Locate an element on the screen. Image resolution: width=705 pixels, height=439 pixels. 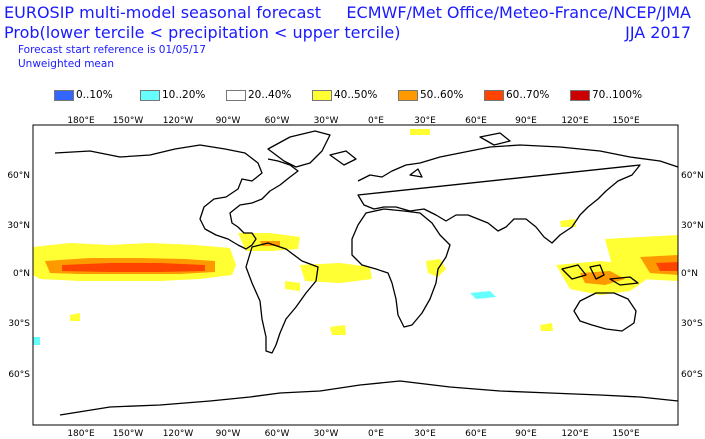
legend-label: 10..20% is located at coordinates (184, 95).